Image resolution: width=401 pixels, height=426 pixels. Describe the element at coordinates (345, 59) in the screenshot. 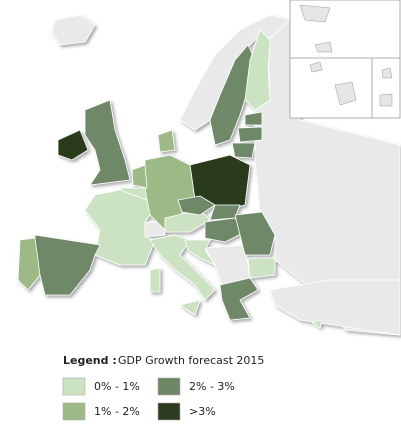

I see `inset` at that location.